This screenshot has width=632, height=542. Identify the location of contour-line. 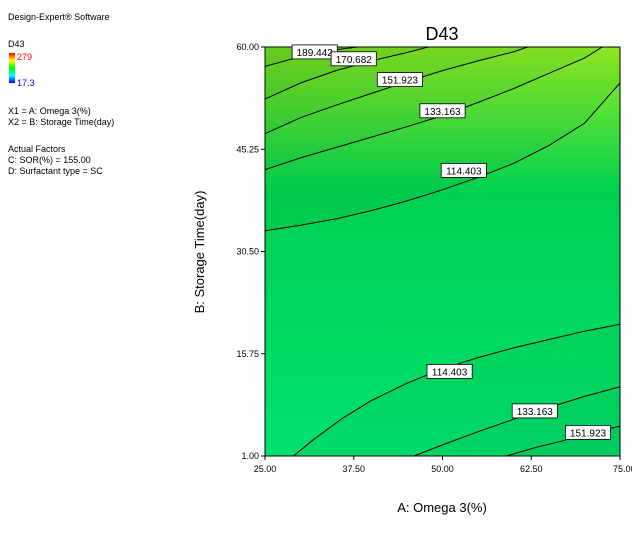
(516, 421).